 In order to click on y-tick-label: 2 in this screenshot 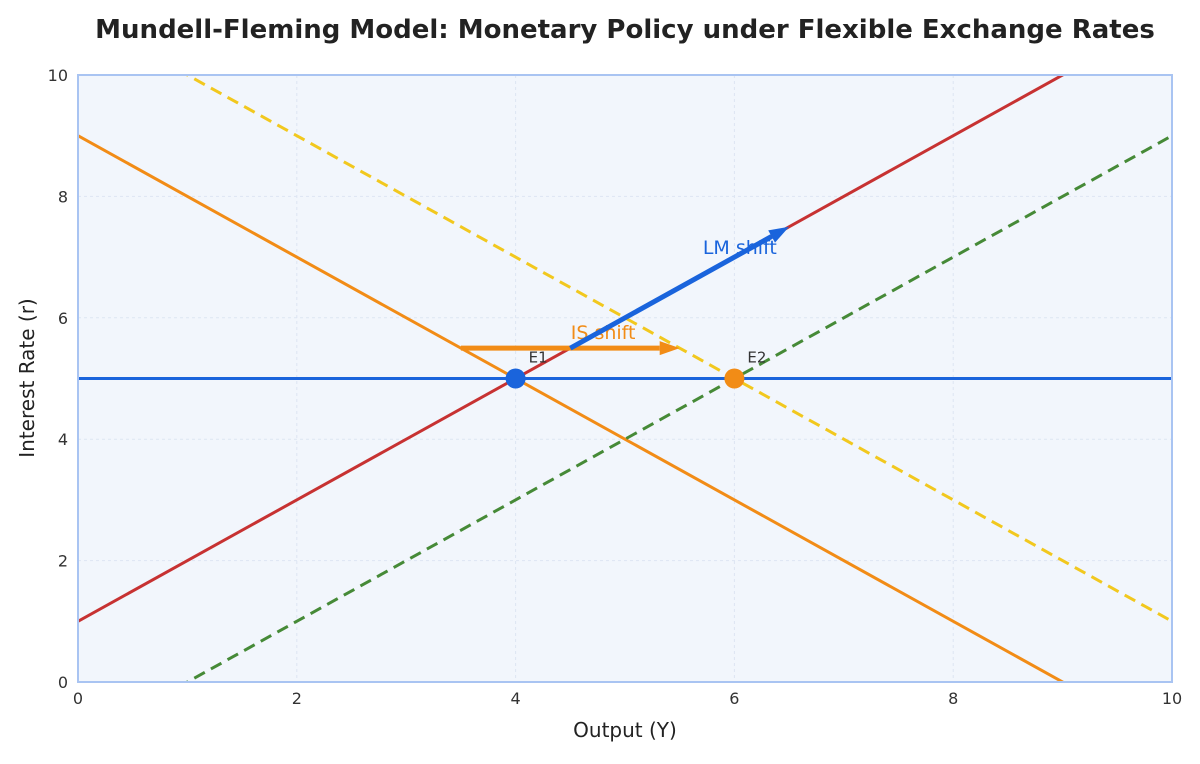, I will do `click(63, 561)`.